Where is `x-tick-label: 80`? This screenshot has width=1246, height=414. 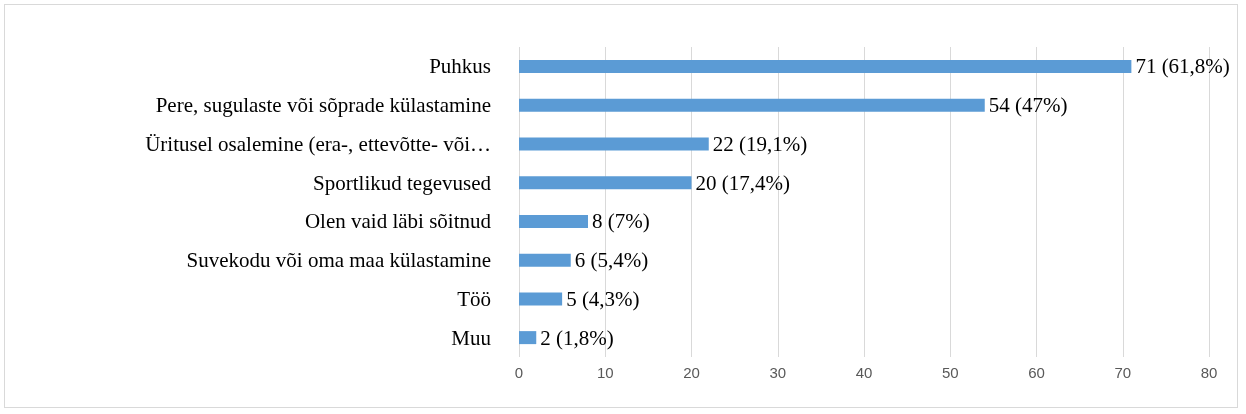 x-tick-label: 80 is located at coordinates (1209, 372).